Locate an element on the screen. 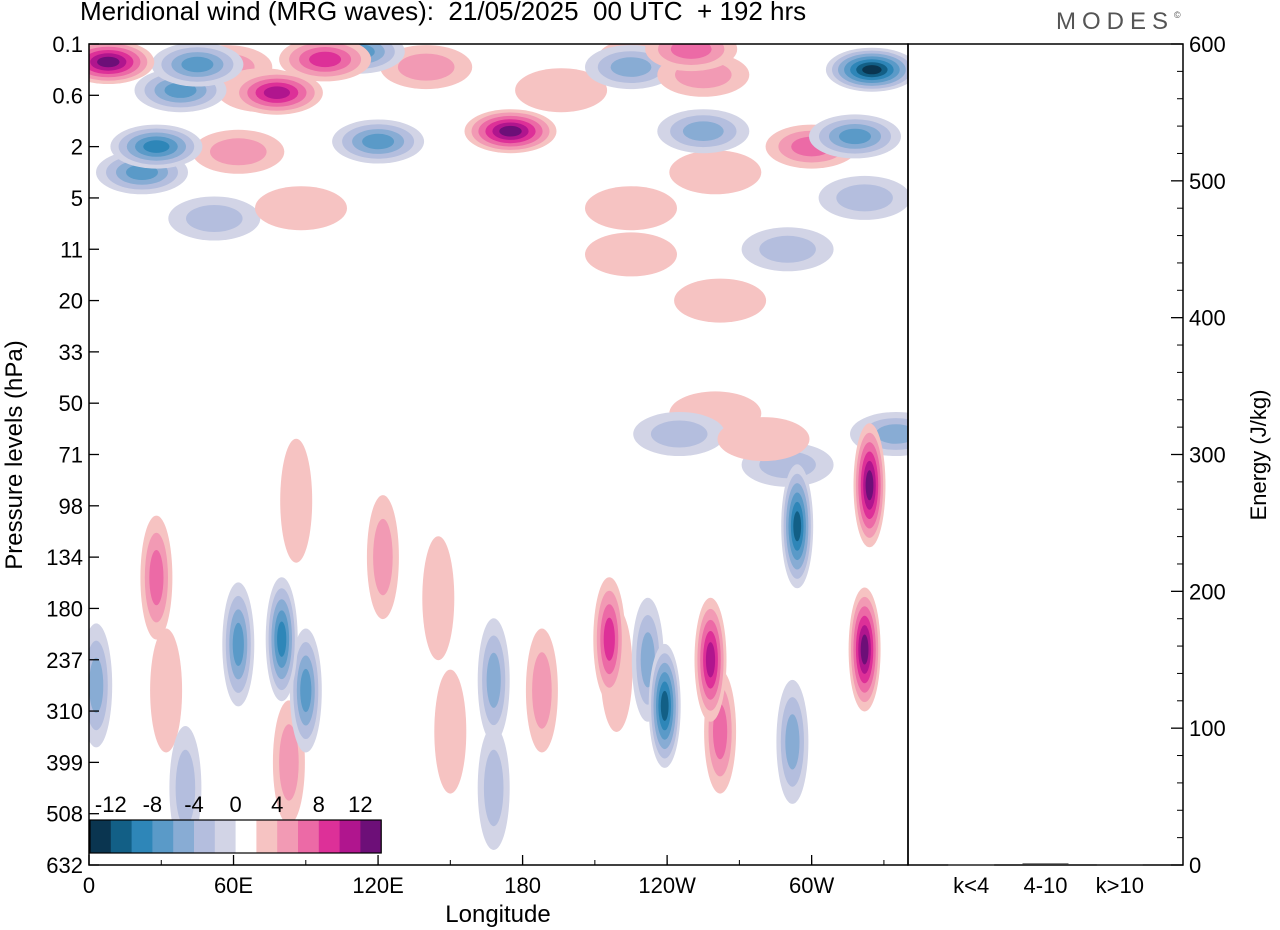 This screenshot has width=1280, height=930. energy-tick-label: 100 is located at coordinates (1207, 728).